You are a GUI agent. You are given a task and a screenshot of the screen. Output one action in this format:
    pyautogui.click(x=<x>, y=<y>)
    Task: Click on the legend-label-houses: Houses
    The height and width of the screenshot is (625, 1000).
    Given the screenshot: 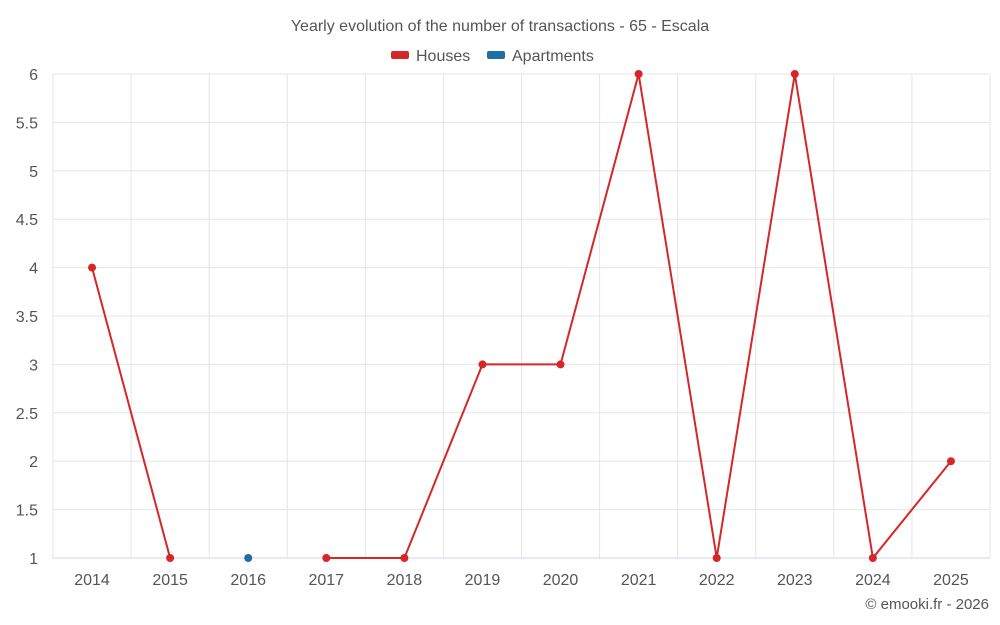 What is the action you would take?
    pyautogui.click(x=443, y=56)
    